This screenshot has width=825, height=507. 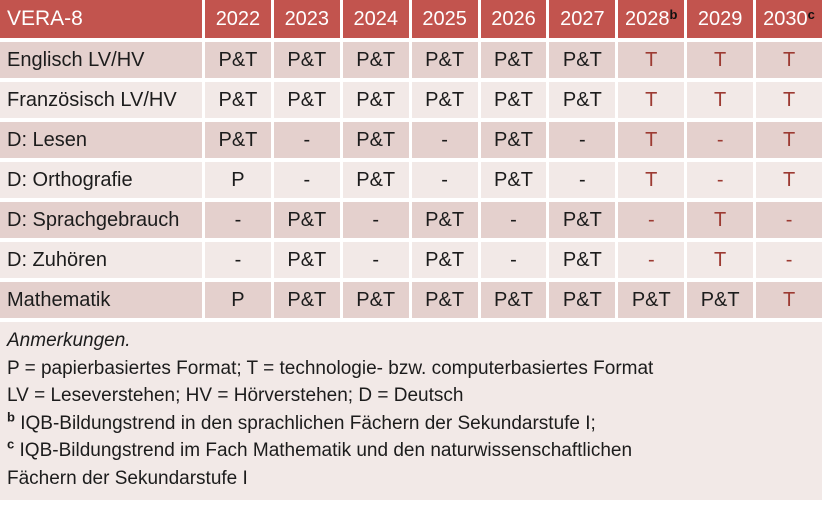 What do you see at coordinates (101, 260) in the screenshot?
I see `row-label-d-zuhoeren: D: Zuhören` at bounding box center [101, 260].